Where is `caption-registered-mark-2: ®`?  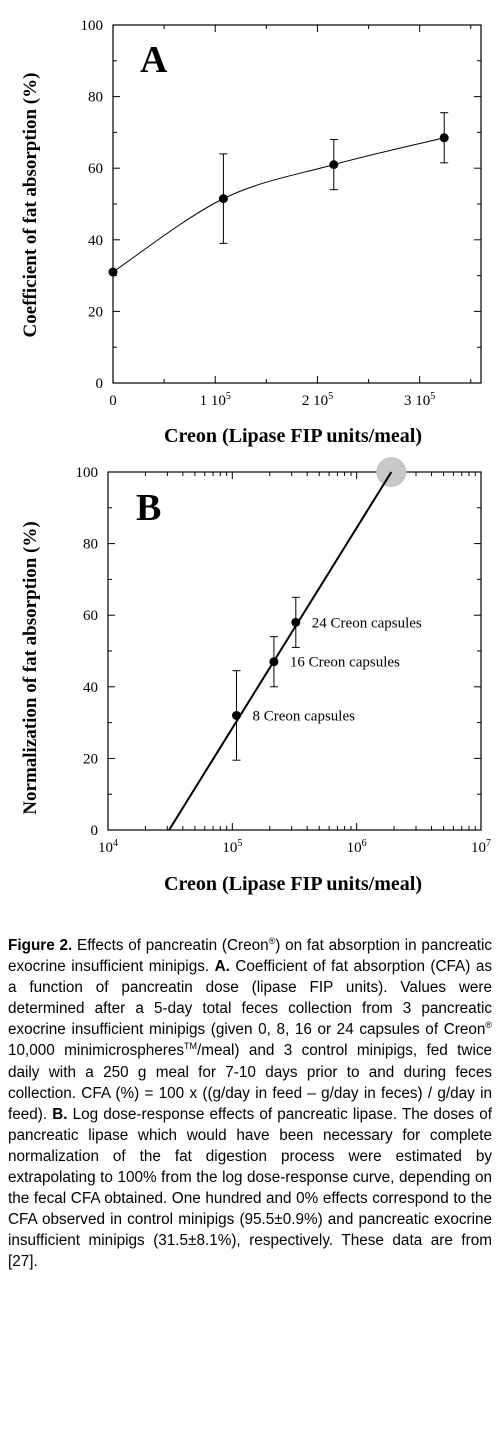
caption-registered-mark-2: ® is located at coordinates (488, 1025).